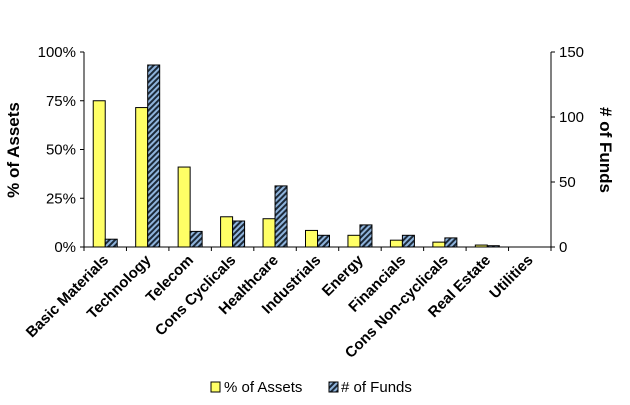 This screenshot has width=630, height=405. Describe the element at coordinates (571, 117) in the screenshot. I see `right-tick-label: 100` at that location.